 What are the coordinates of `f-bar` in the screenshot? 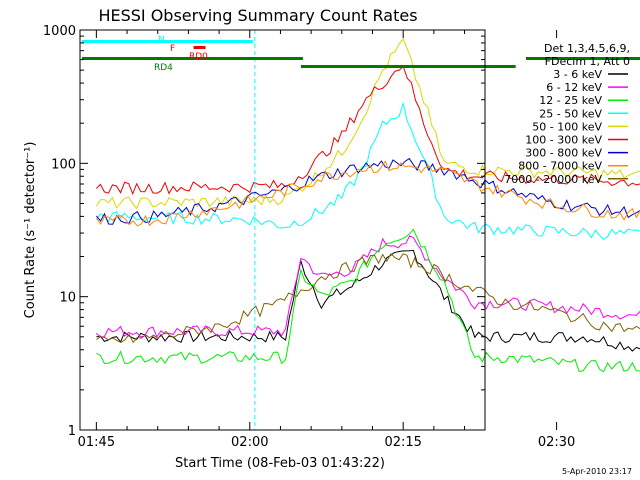 It's located at (199, 47).